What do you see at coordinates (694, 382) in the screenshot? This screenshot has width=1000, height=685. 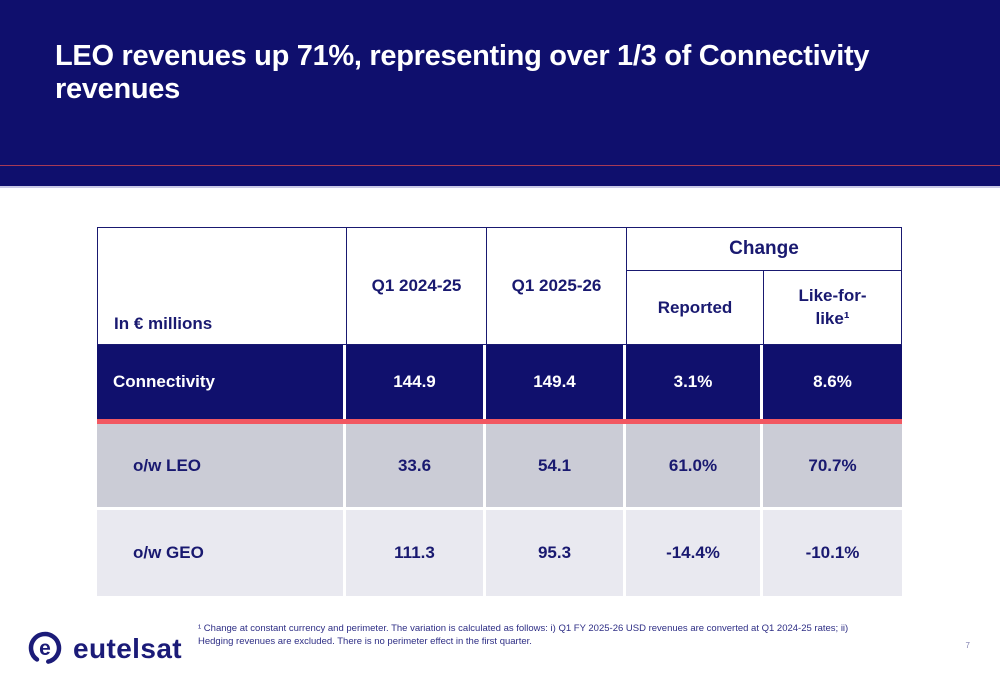 I see `cell-reported: 3.1%` at bounding box center [694, 382].